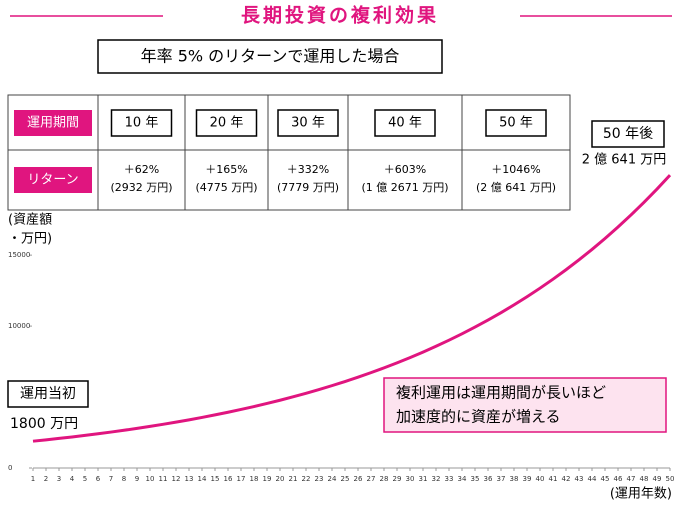 The image size is (680, 505). Describe the element at coordinates (384, 479) in the screenshot. I see `x-tick-label: 28` at that location.